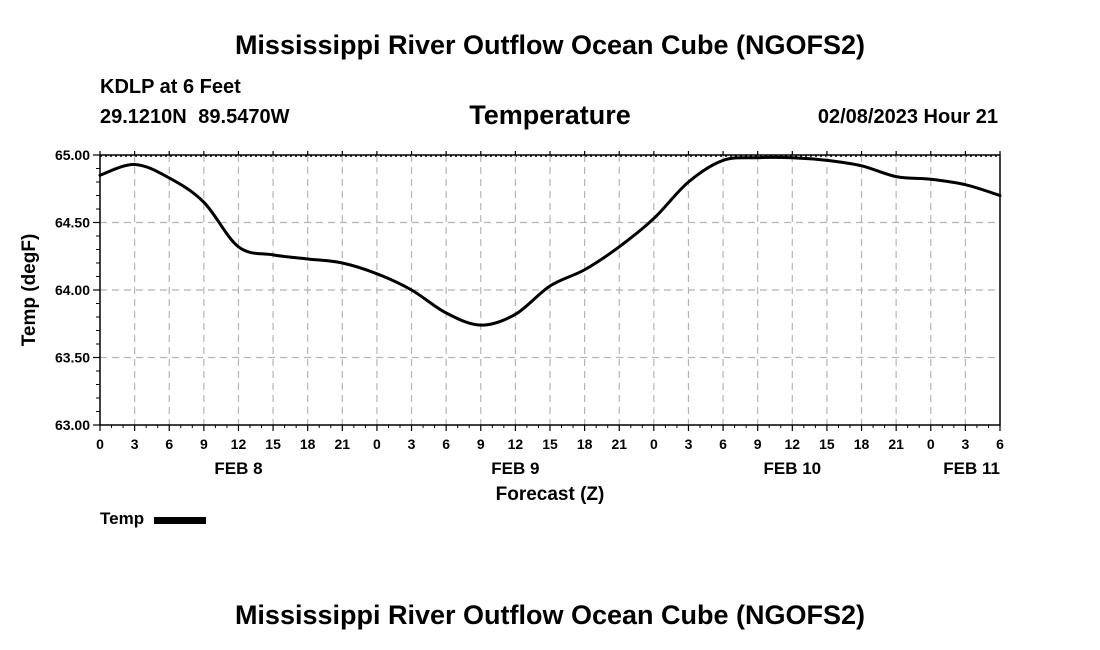 The width and height of the screenshot is (1100, 650). I want to click on y-tick-label: 64.00, so click(72, 290).